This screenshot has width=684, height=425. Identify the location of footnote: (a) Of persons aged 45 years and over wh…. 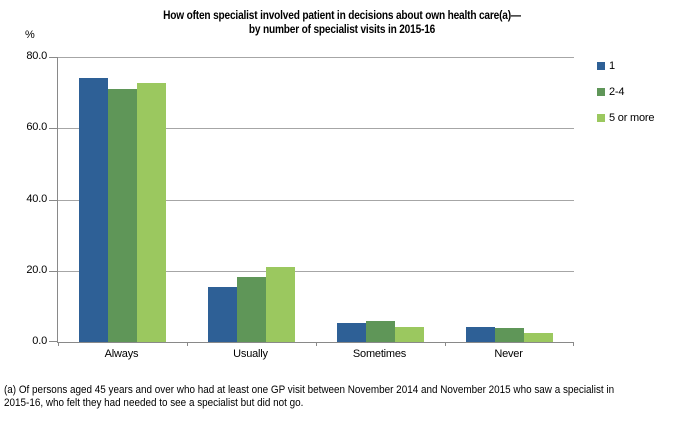
(343, 397).